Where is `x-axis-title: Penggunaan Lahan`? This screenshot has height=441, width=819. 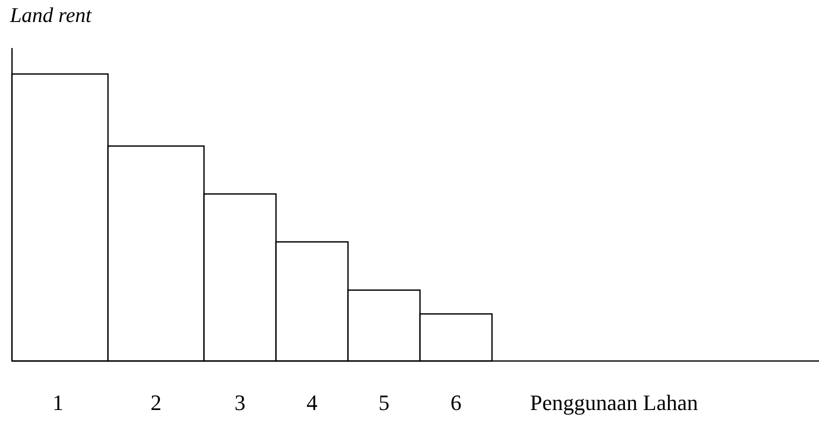 x-axis-title: Penggunaan Lahan is located at coordinates (614, 402).